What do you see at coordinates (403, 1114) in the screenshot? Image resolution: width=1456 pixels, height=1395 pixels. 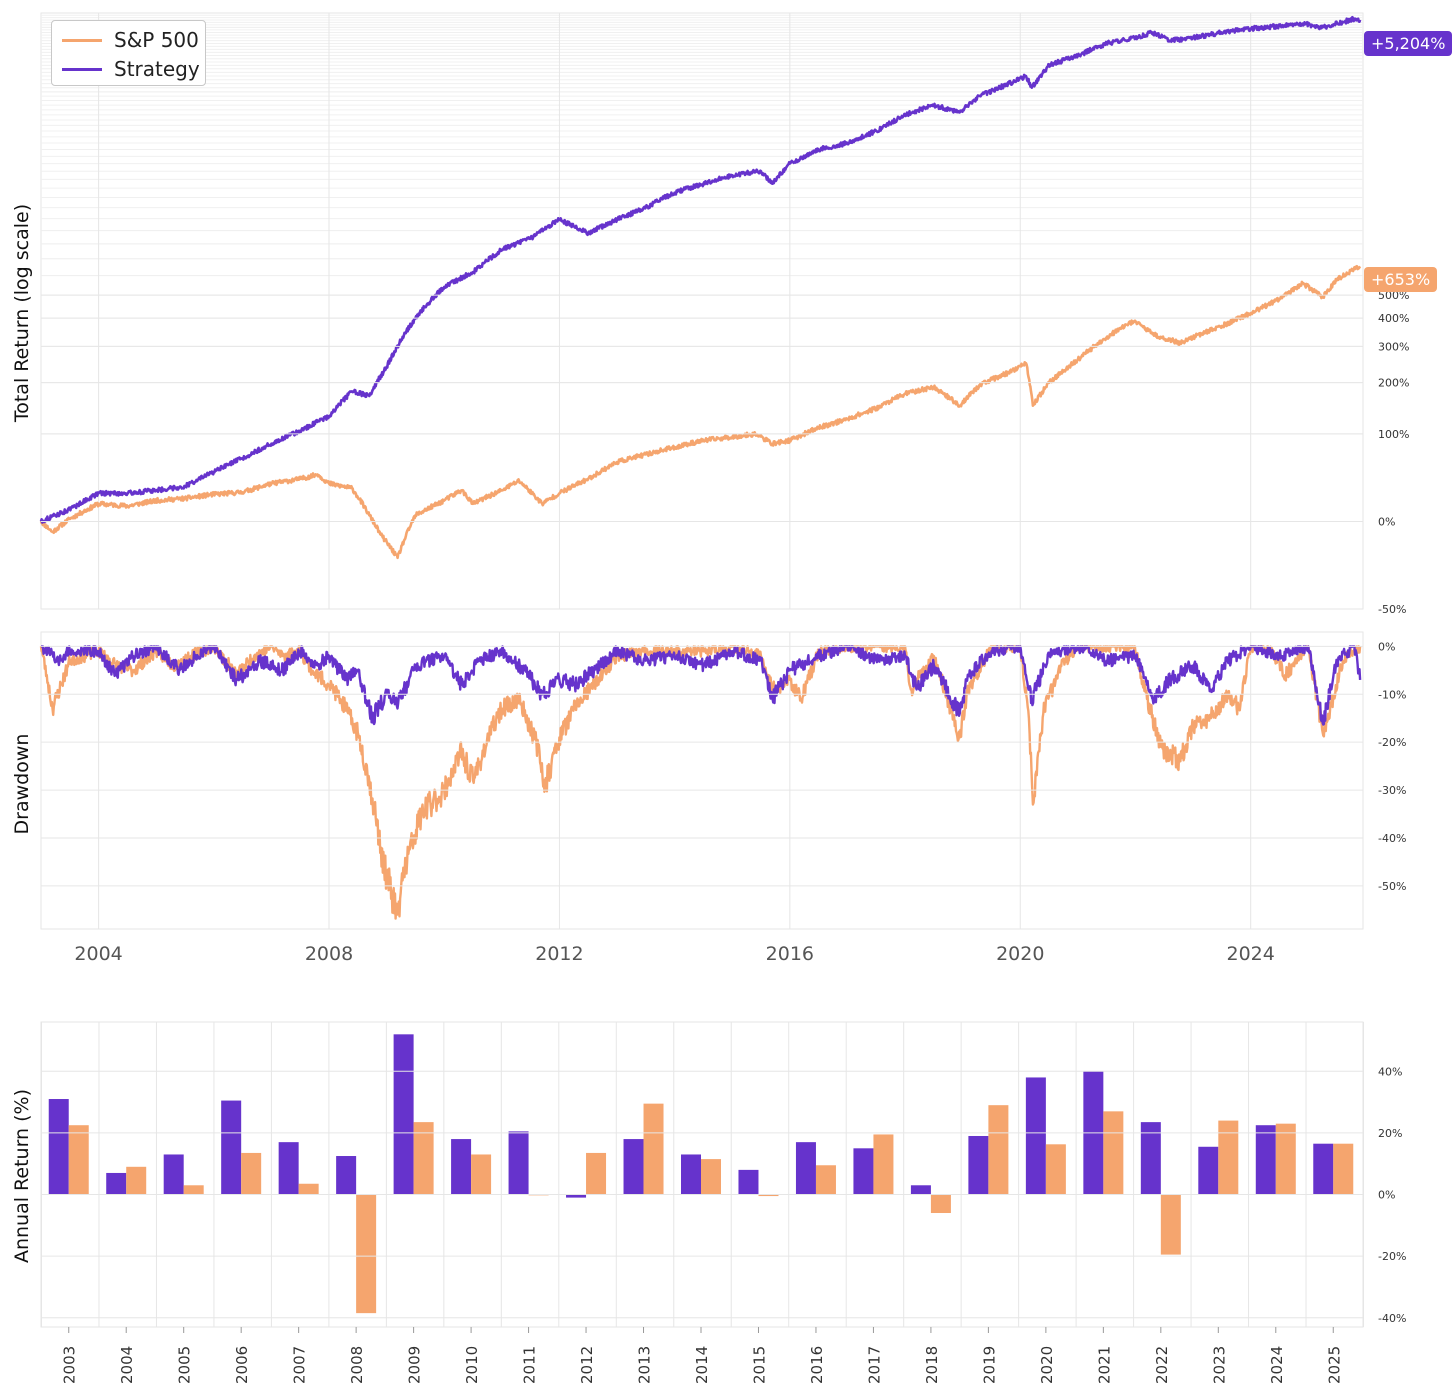 I see `bar-strategy-2009` at bounding box center [403, 1114].